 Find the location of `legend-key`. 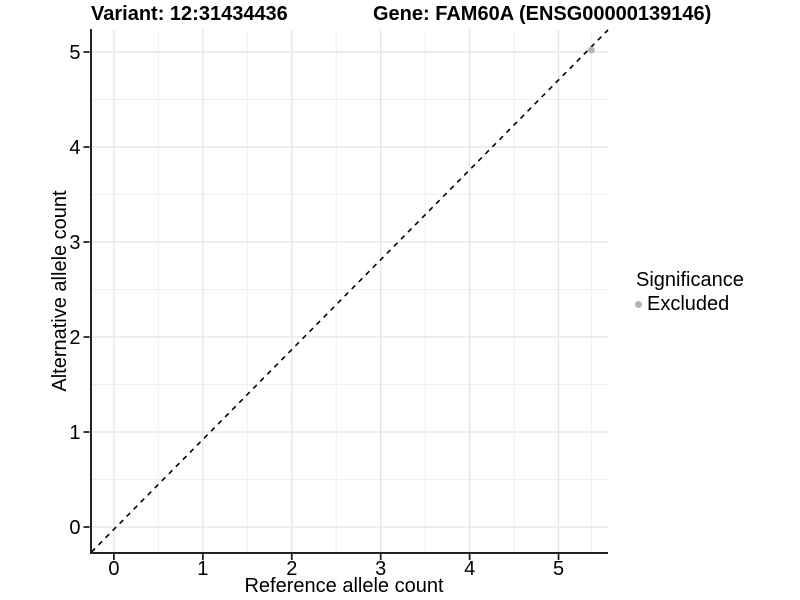

legend-key is located at coordinates (638, 304).